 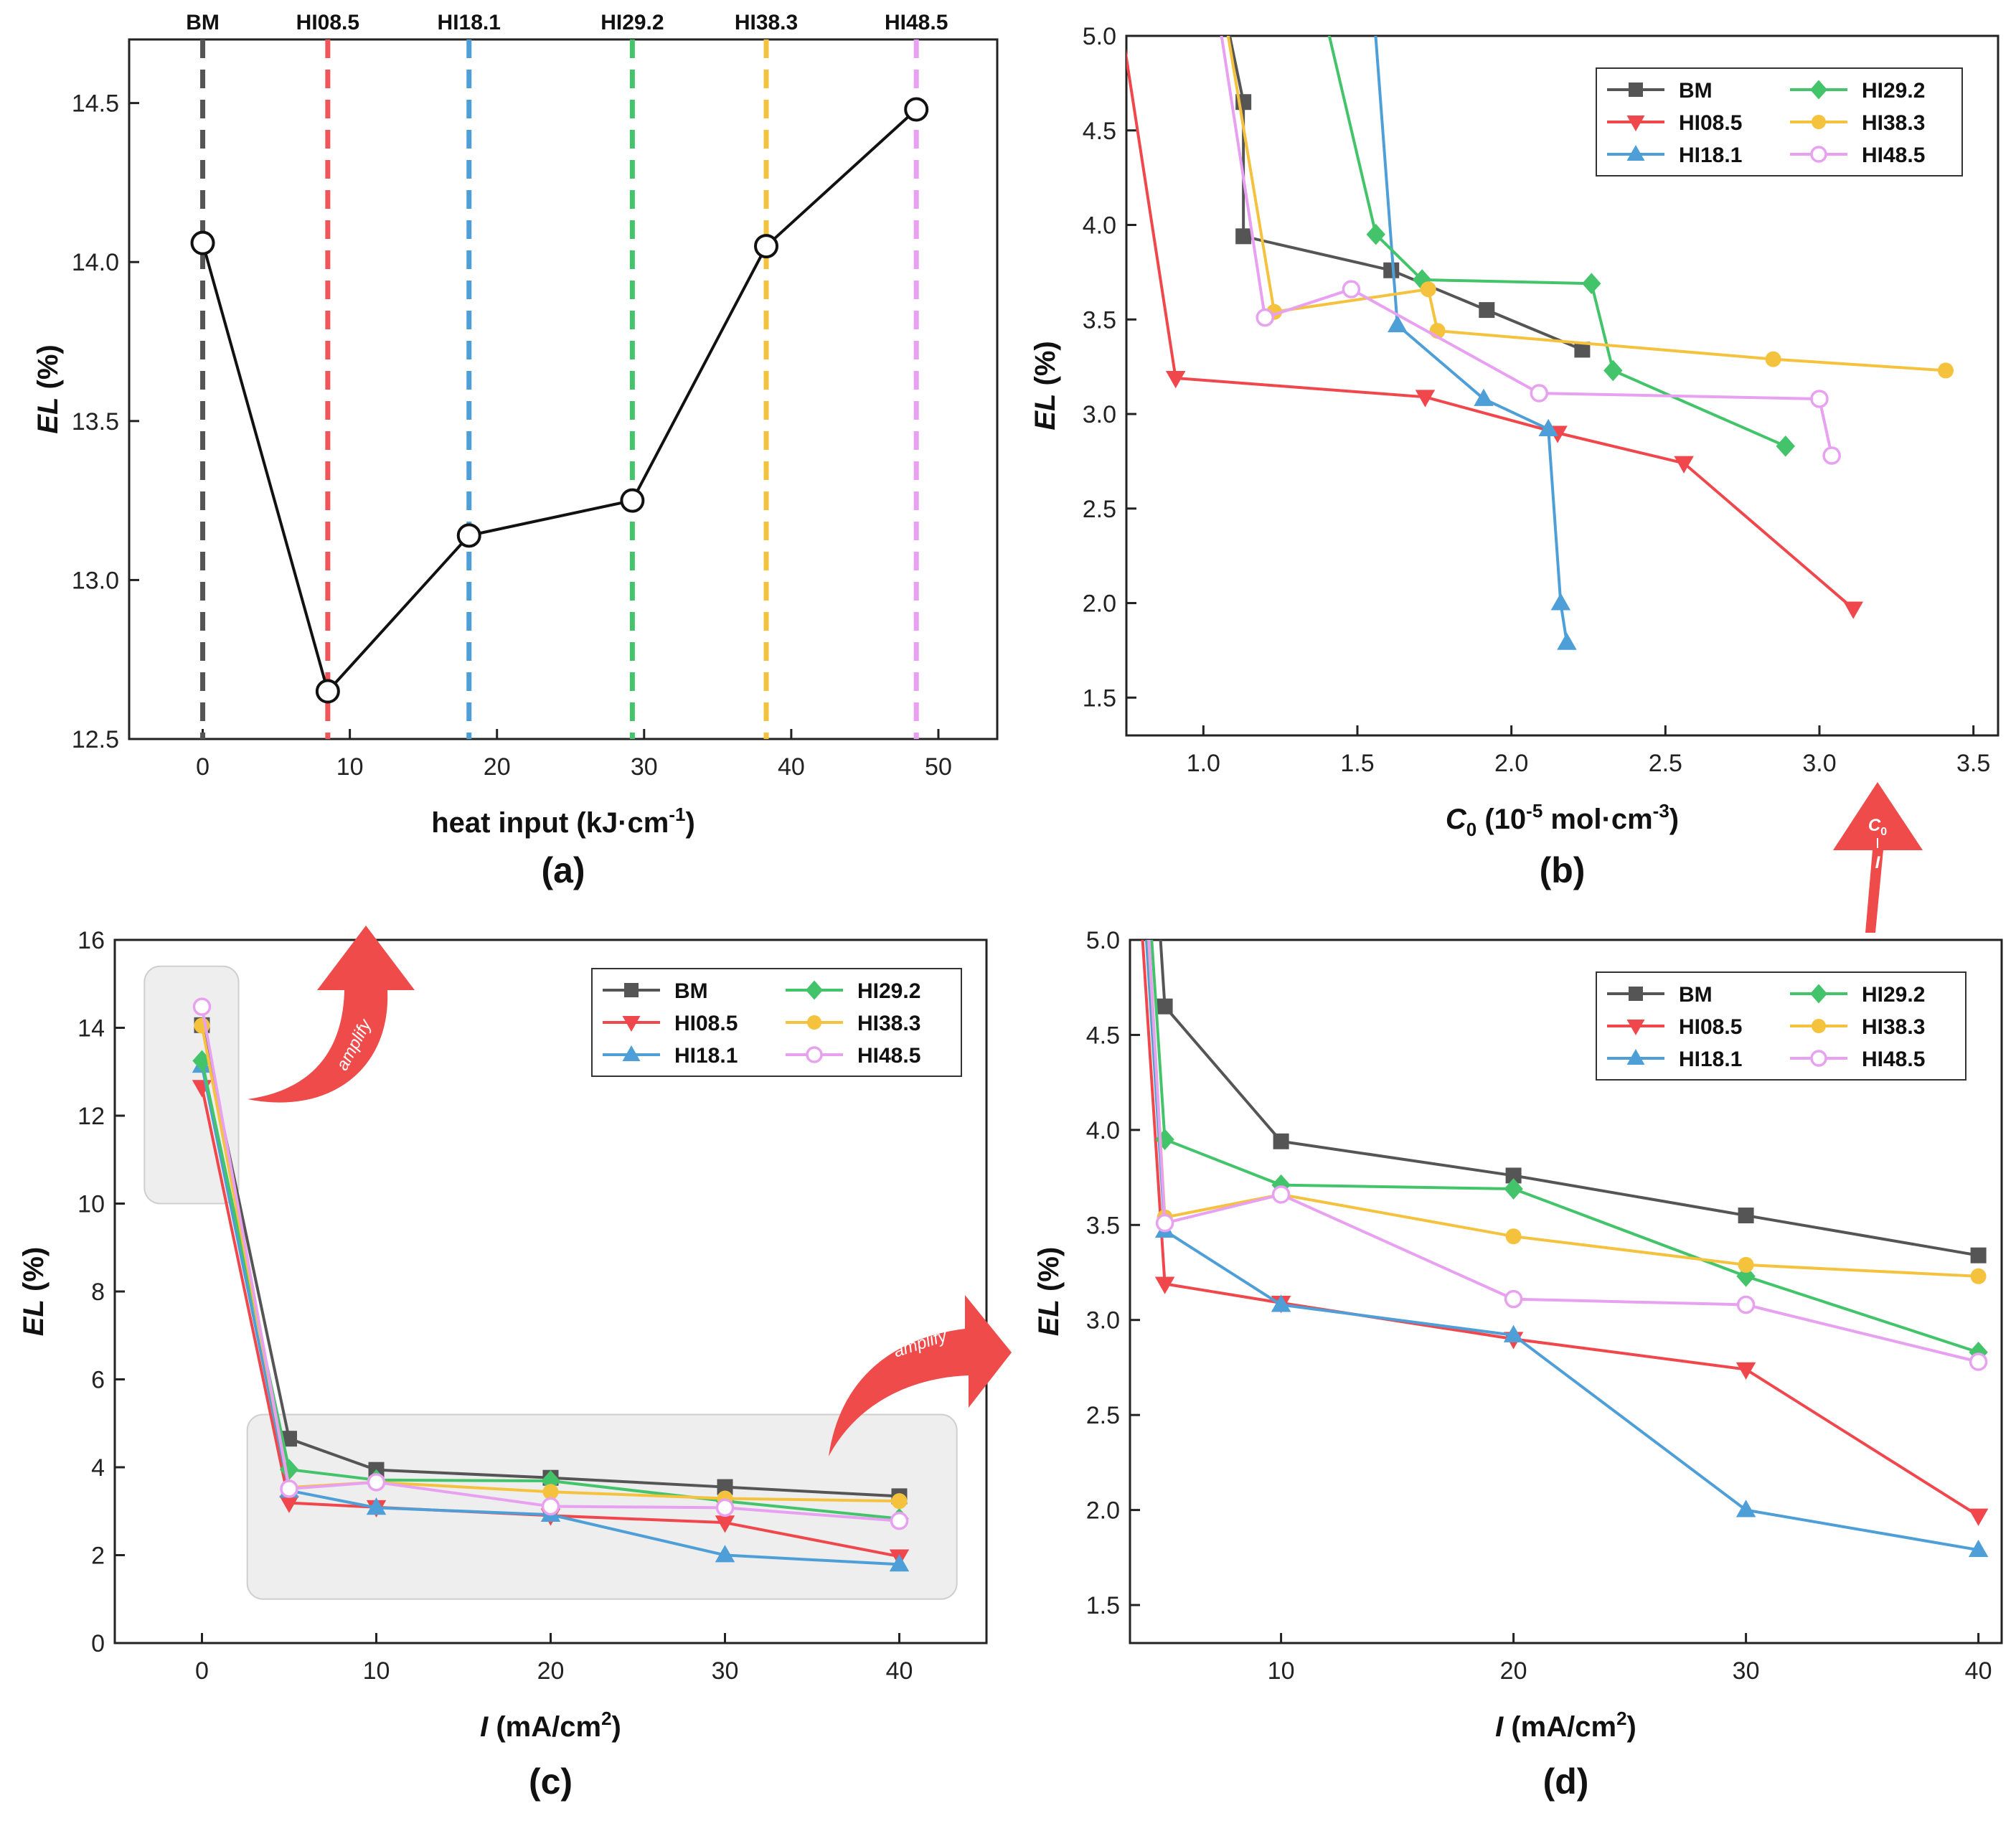 What do you see at coordinates (1534, 811) in the screenshot?
I see `x-label-part: -5` at bounding box center [1534, 811].